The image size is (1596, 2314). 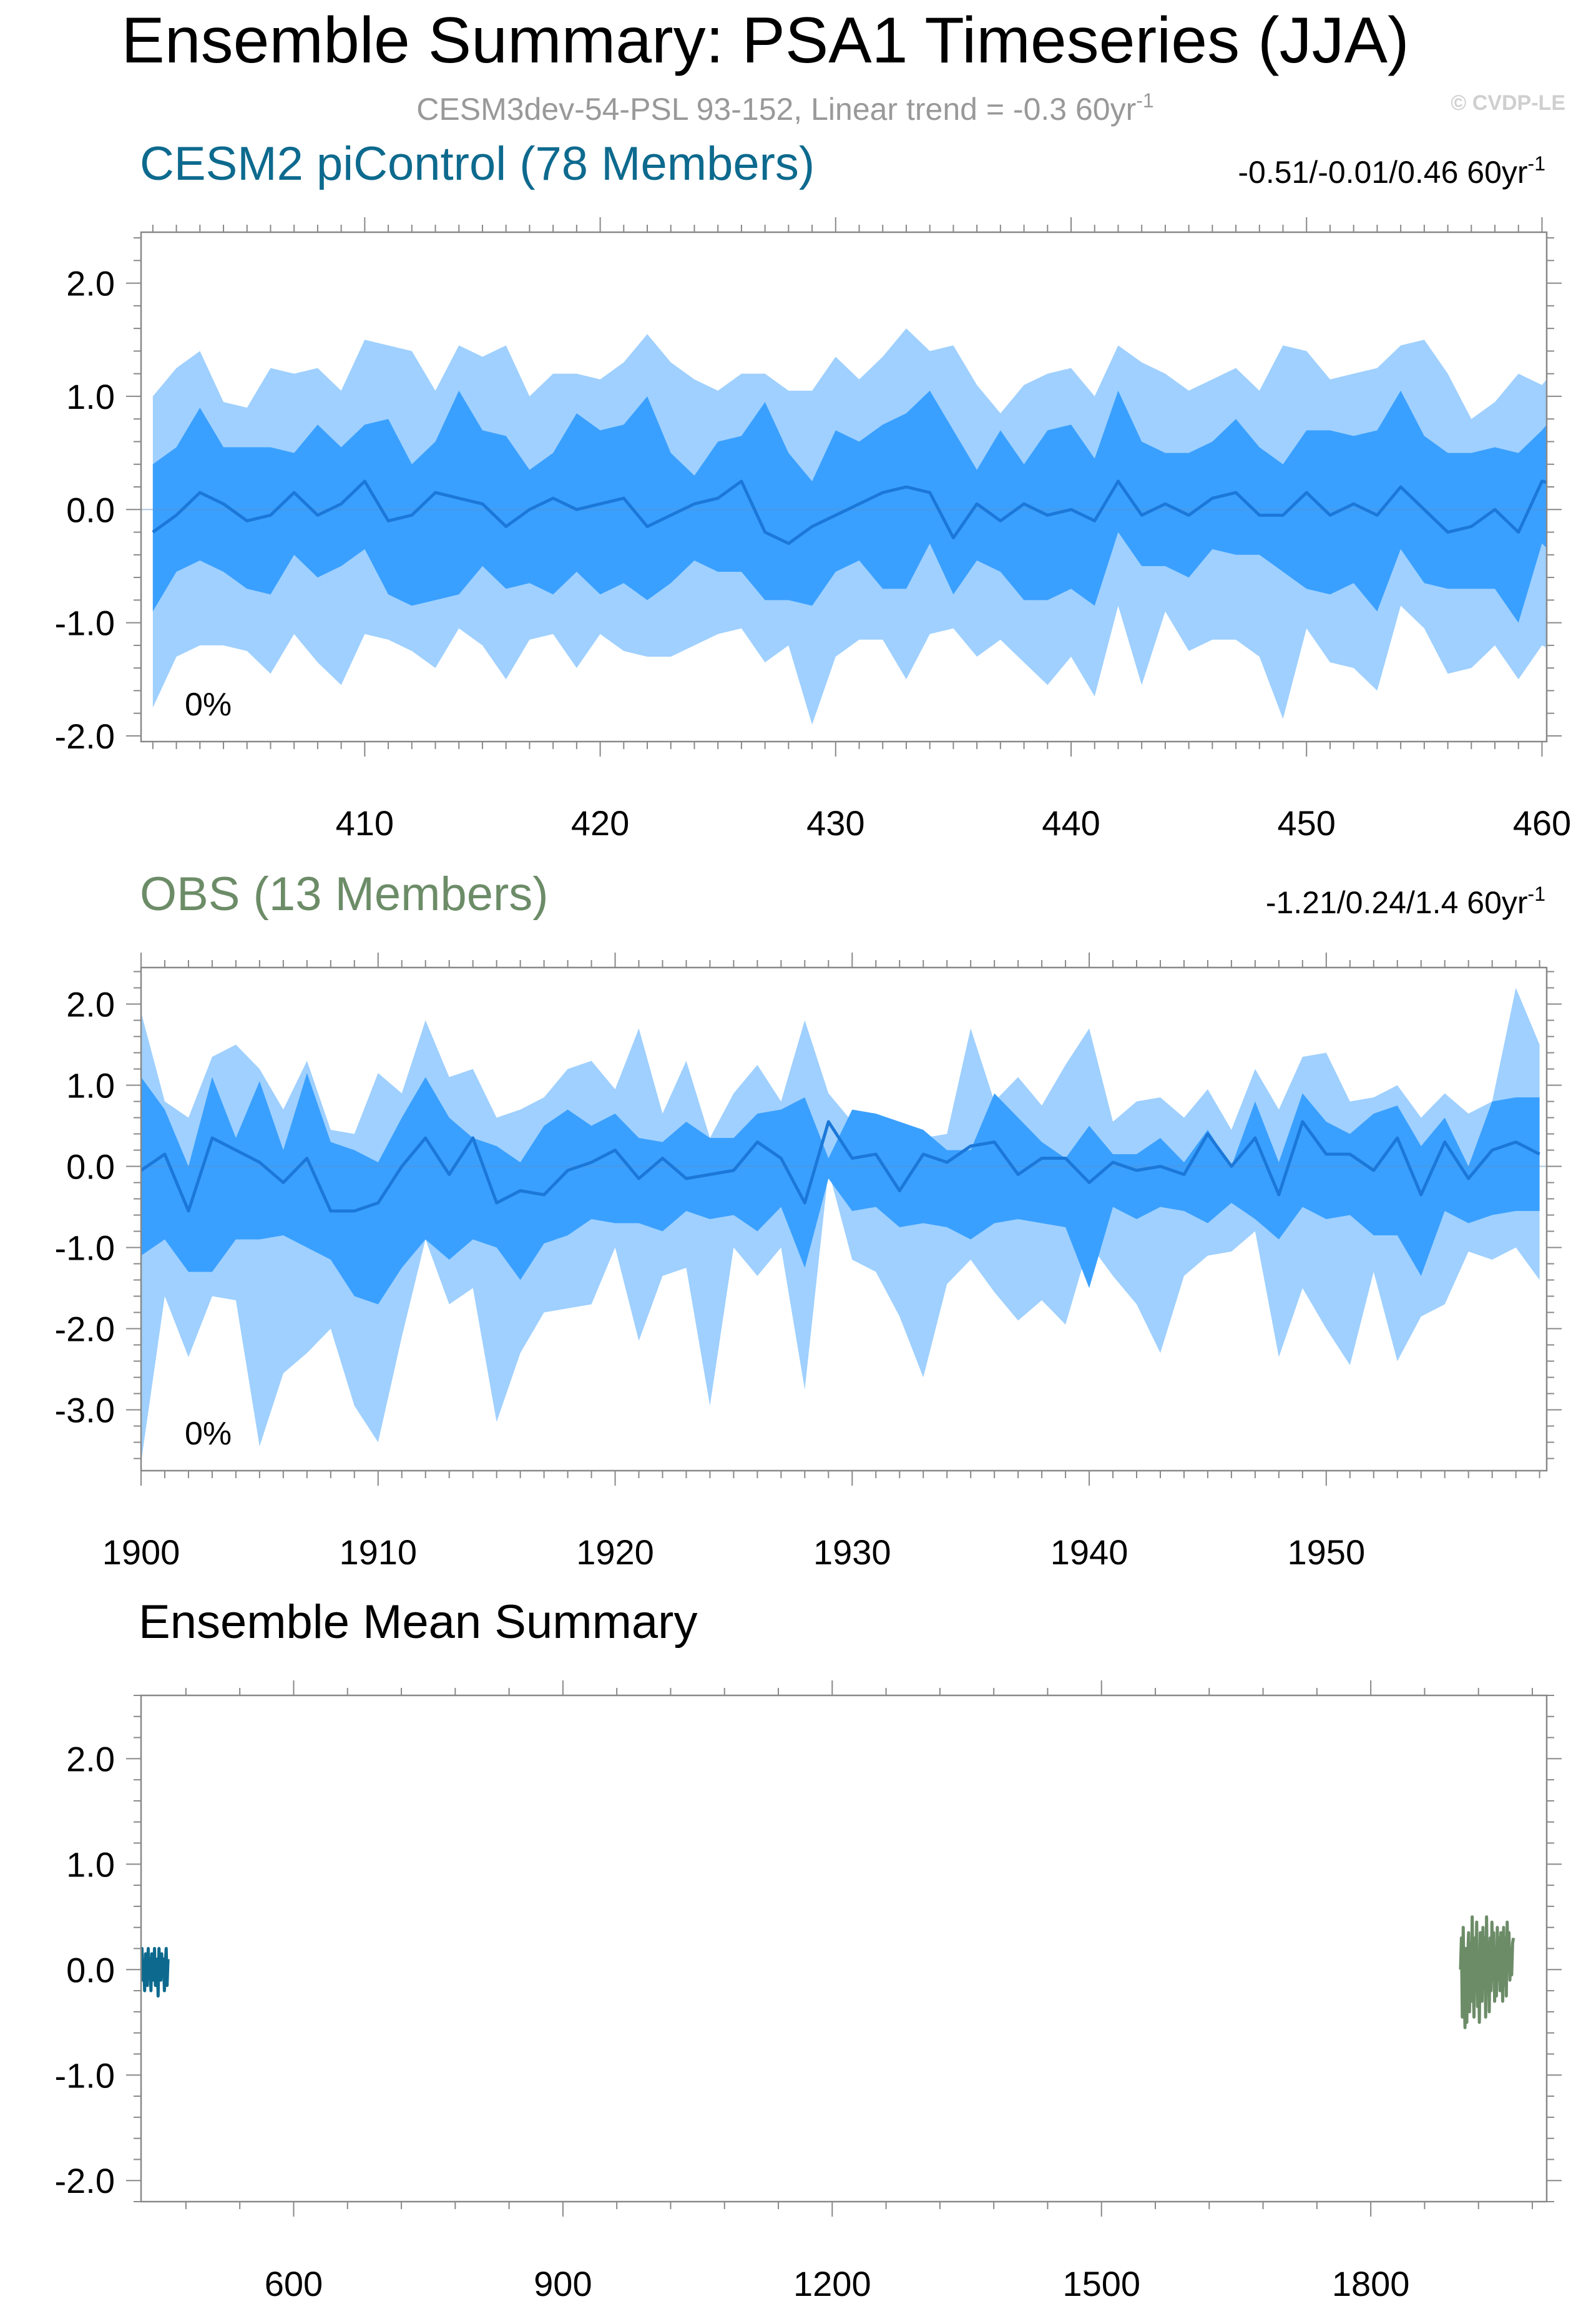 What do you see at coordinates (1089, 1552) in the screenshot?
I see `x-tick-label: 1940` at bounding box center [1089, 1552].